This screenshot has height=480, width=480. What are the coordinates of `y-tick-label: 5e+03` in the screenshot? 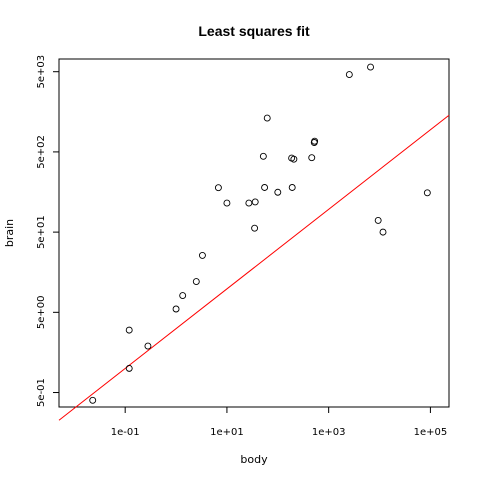 It's located at (41, 72).